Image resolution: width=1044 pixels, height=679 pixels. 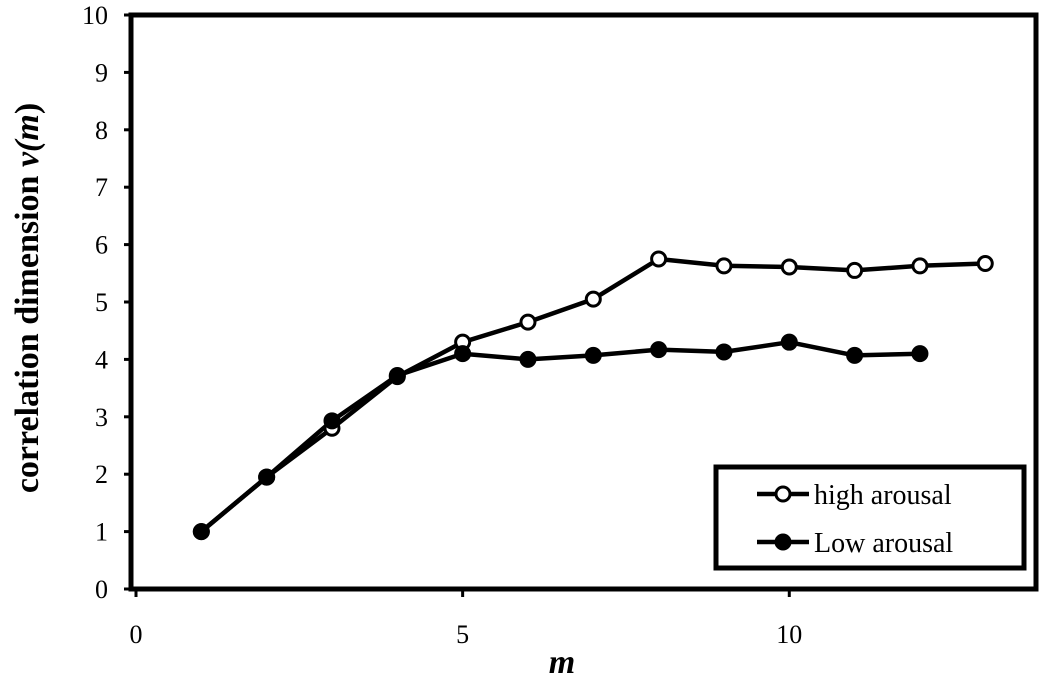 I want to click on y-axis-title-func: v(, so click(x=27, y=152).